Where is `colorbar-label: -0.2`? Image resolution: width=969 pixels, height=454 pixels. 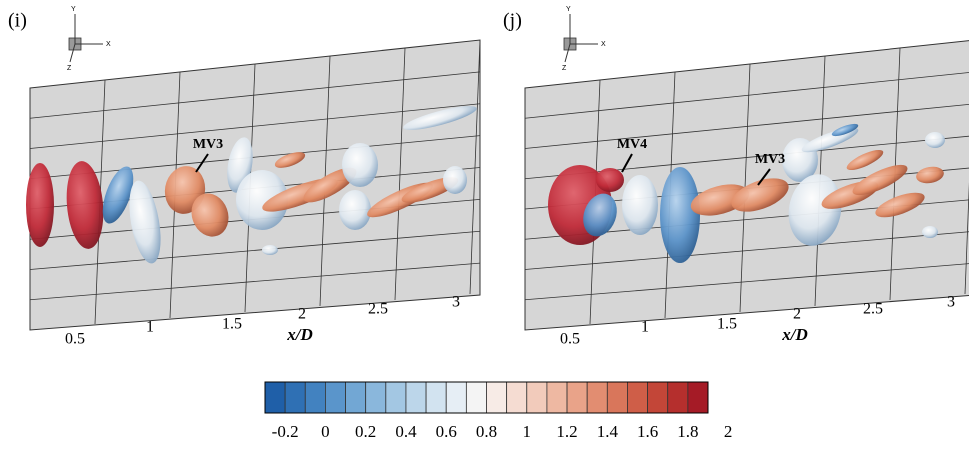
colorbar-label: -0.2 is located at coordinates (285, 431).